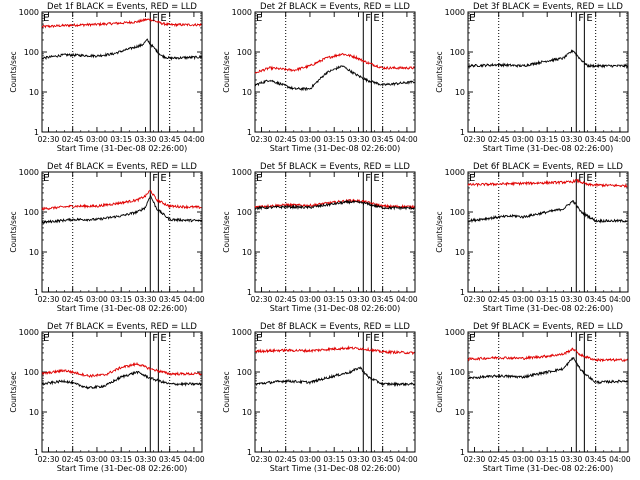 This screenshot has width=640, height=480. What do you see at coordinates (335, 7) in the screenshot?
I see `panel-title: Det 2f BLACK = Events, RED = LLD` at bounding box center [335, 7].